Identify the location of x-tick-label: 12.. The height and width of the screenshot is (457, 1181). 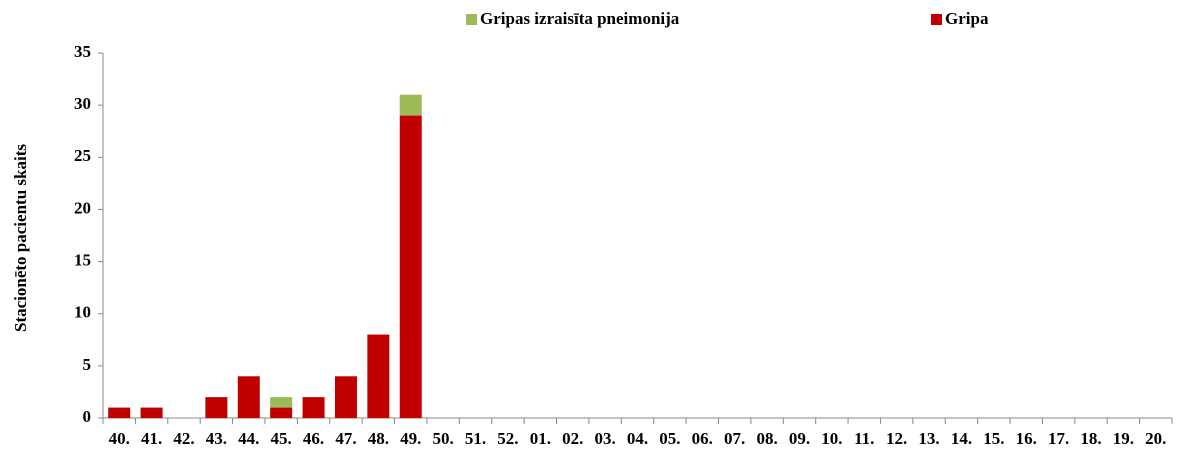
(896, 438).